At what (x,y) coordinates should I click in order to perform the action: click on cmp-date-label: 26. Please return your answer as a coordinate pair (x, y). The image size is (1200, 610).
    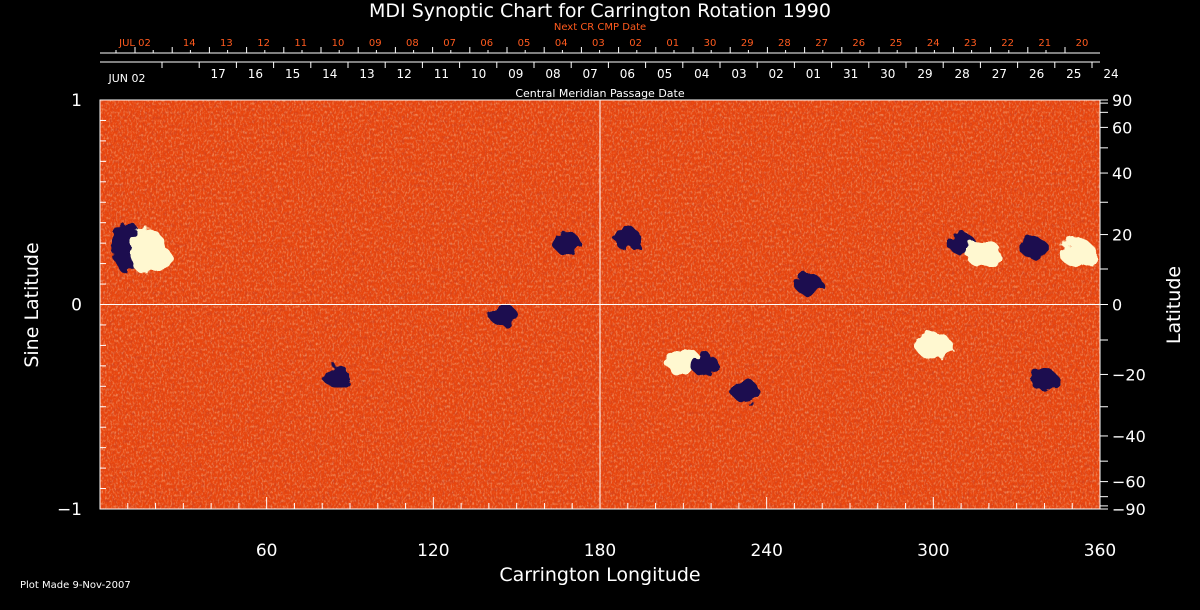
    Looking at the image, I should click on (1036, 74).